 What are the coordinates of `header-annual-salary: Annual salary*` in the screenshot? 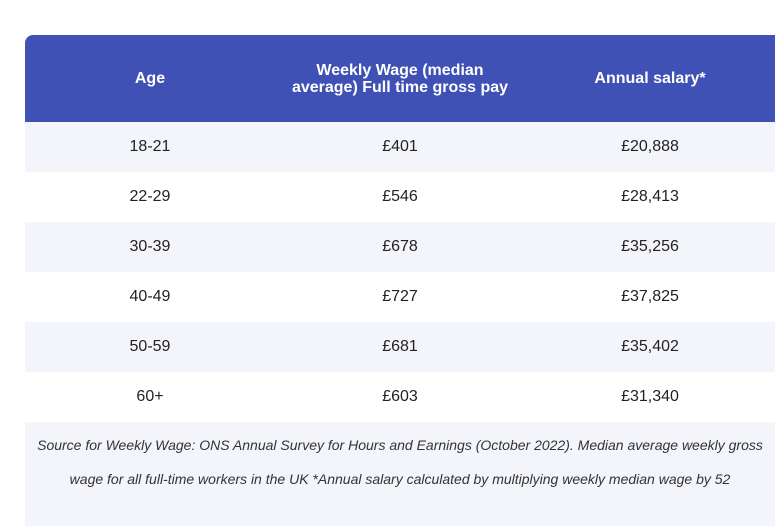 It's located at (650, 78).